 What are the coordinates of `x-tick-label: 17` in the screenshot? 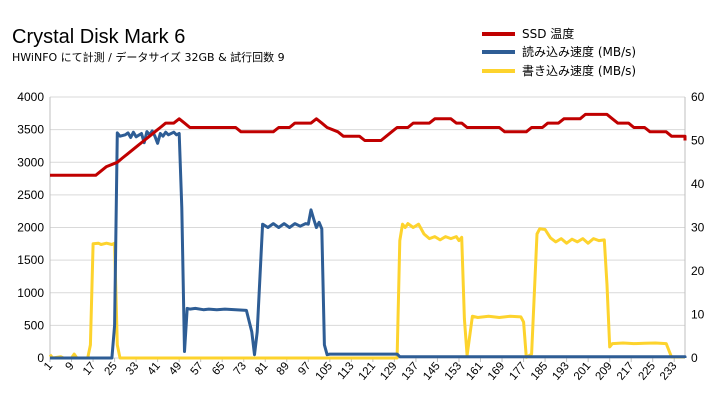 It's located at (89, 369).